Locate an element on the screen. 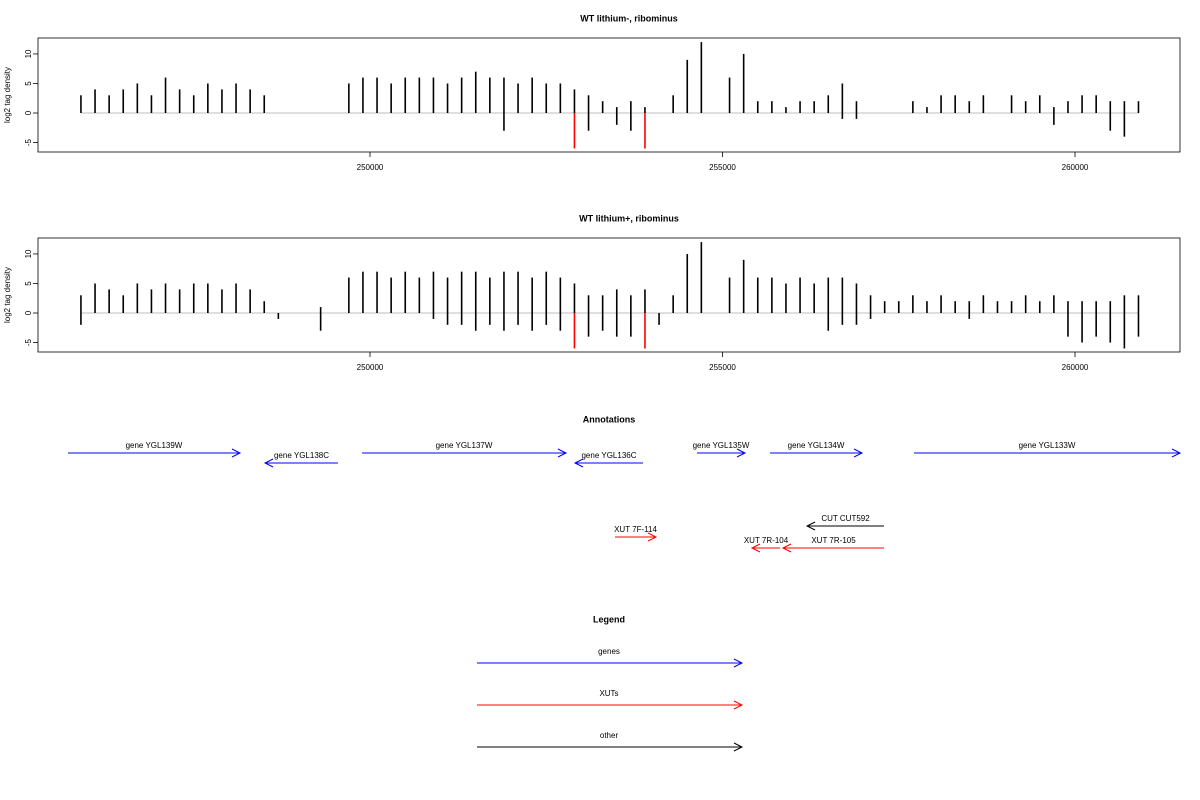 The width and height of the screenshot is (1200, 800). feature-label: gene YGL133W is located at coordinates (1047, 445).